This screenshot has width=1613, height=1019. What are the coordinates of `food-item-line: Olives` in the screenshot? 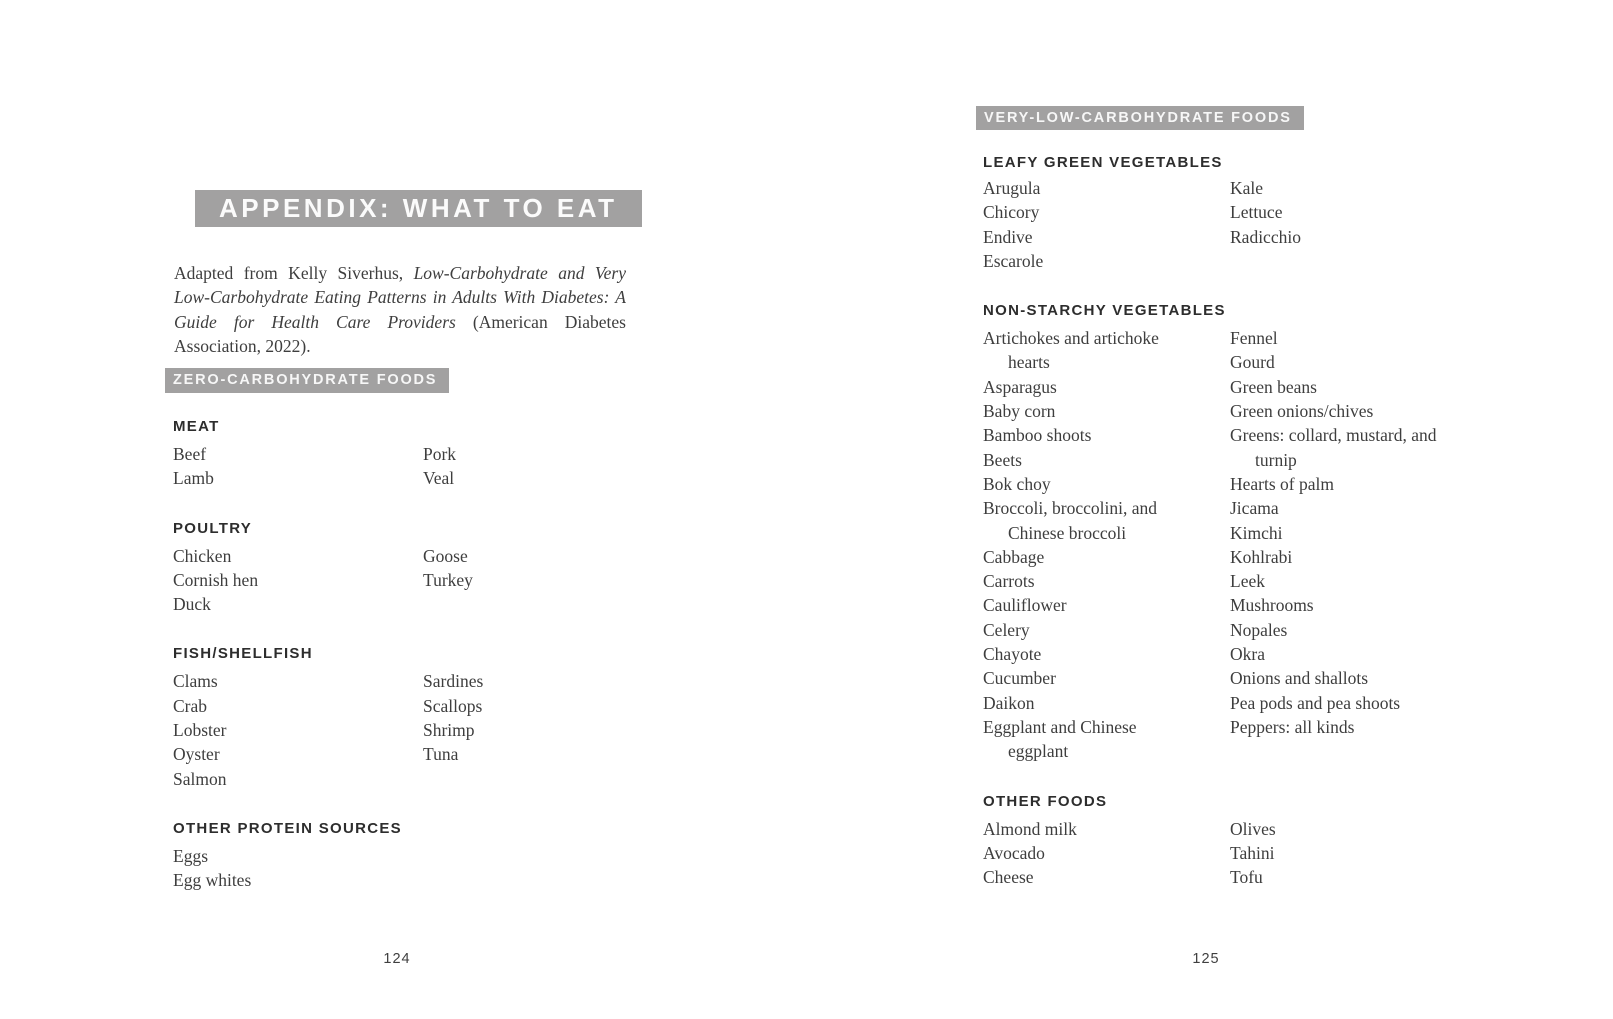 It's located at (1253, 828).